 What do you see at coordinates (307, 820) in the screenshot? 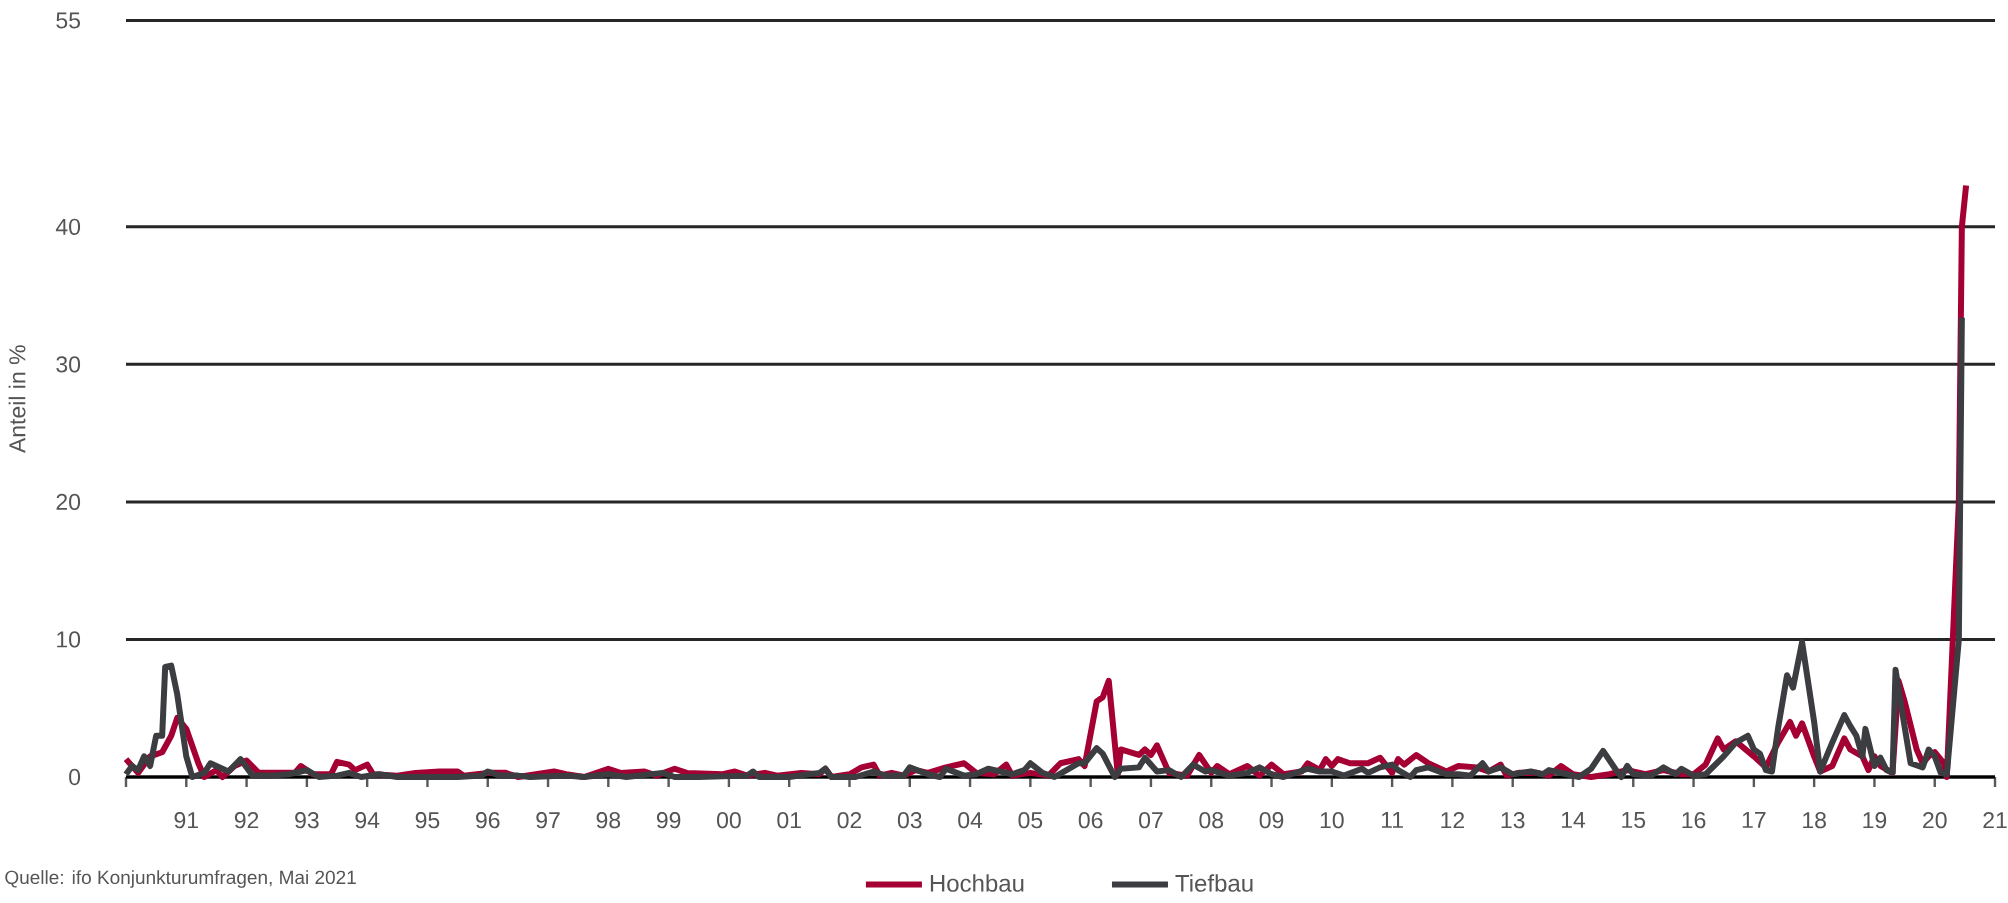
I see `x-tick-label: 93` at bounding box center [307, 820].